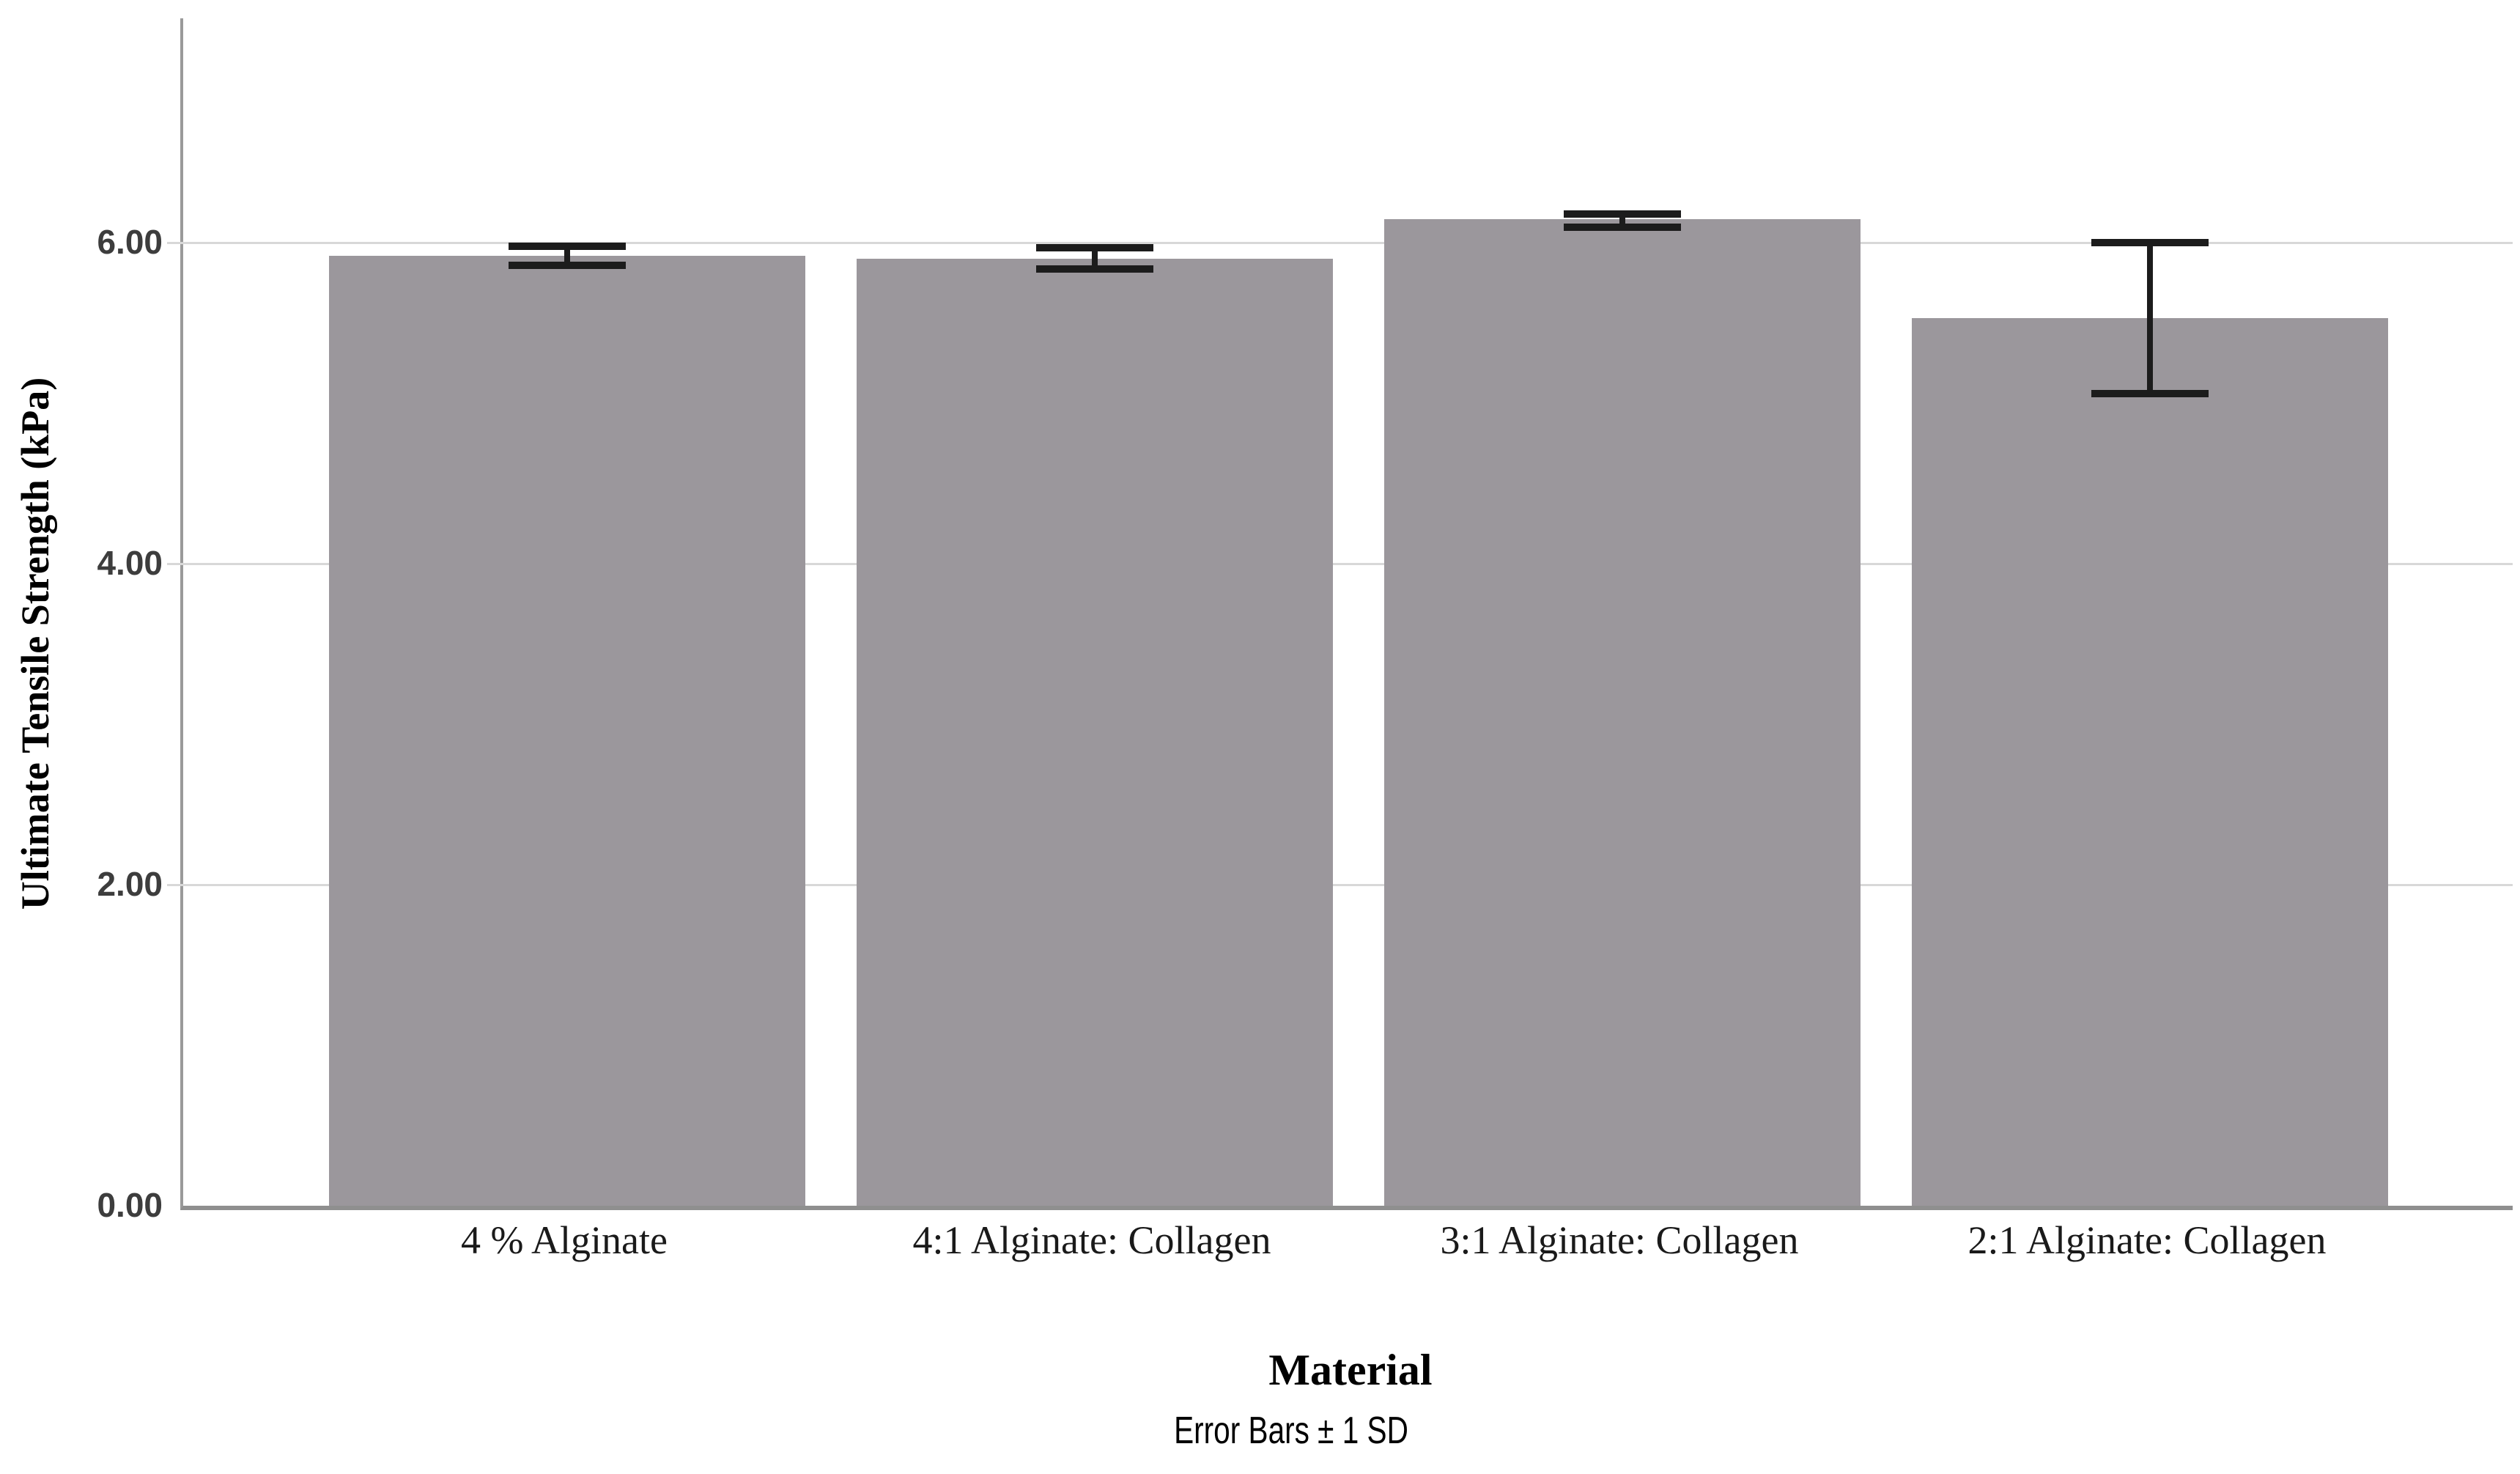 This screenshot has width=2520, height=1474. I want to click on error-bar-caption: Error Bars ± 1 SD, so click(1291, 1430).